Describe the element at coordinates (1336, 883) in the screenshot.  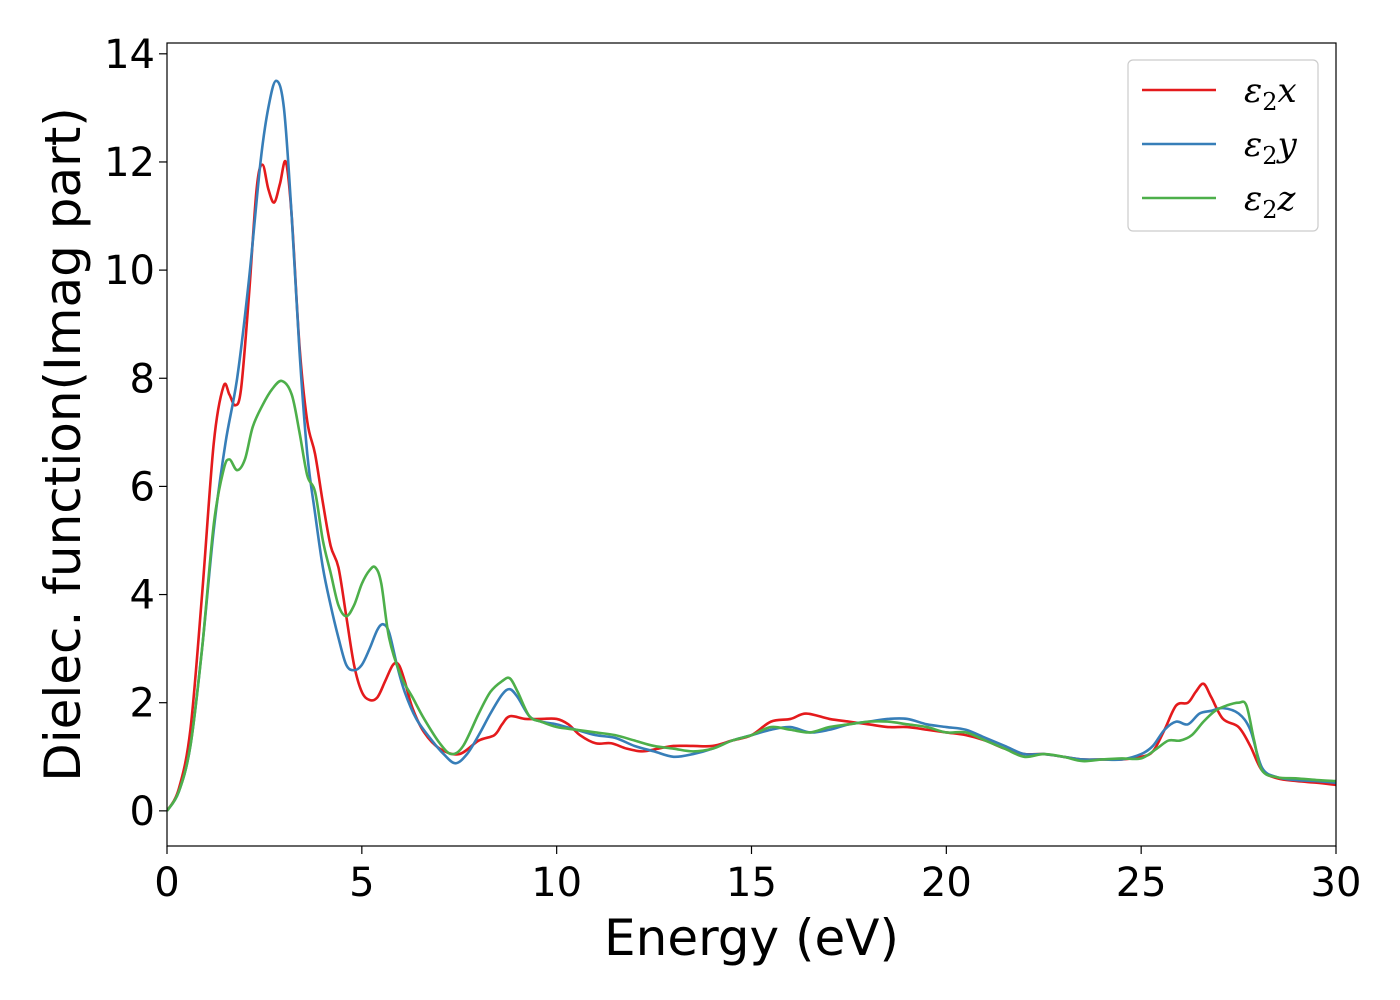
I see `x-tick-label: 30` at that location.